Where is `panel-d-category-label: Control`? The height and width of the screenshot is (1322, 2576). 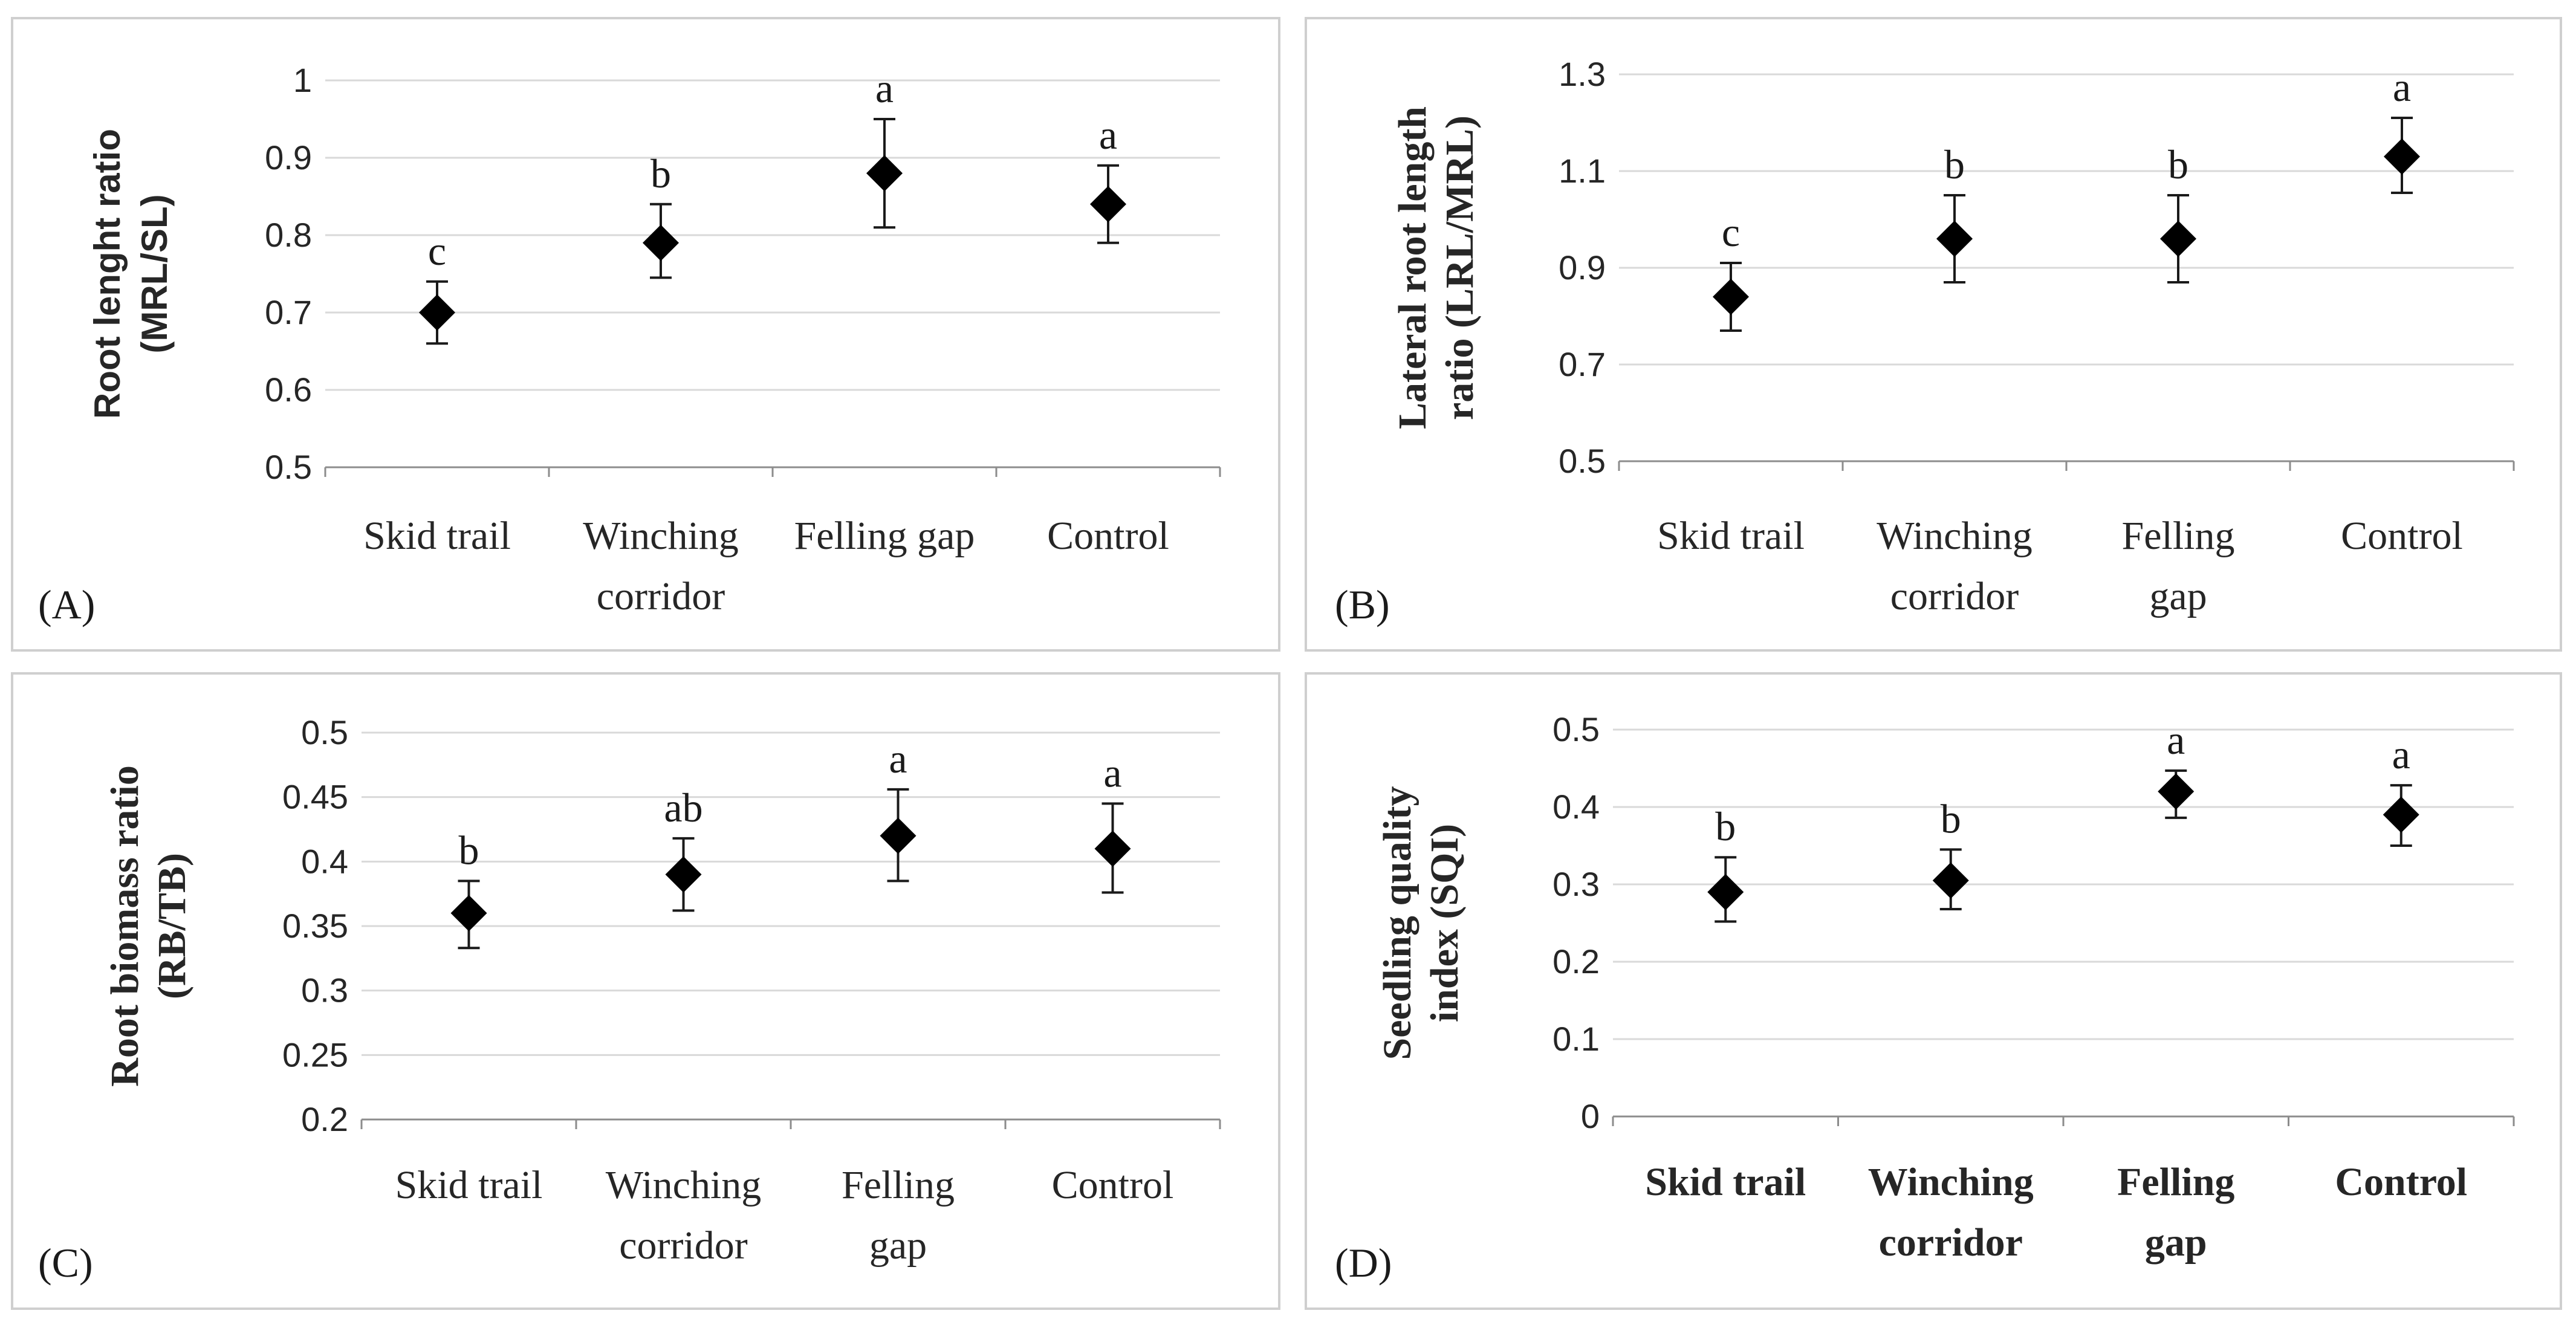 panel-d-category-label: Control is located at coordinates (2401, 1182).